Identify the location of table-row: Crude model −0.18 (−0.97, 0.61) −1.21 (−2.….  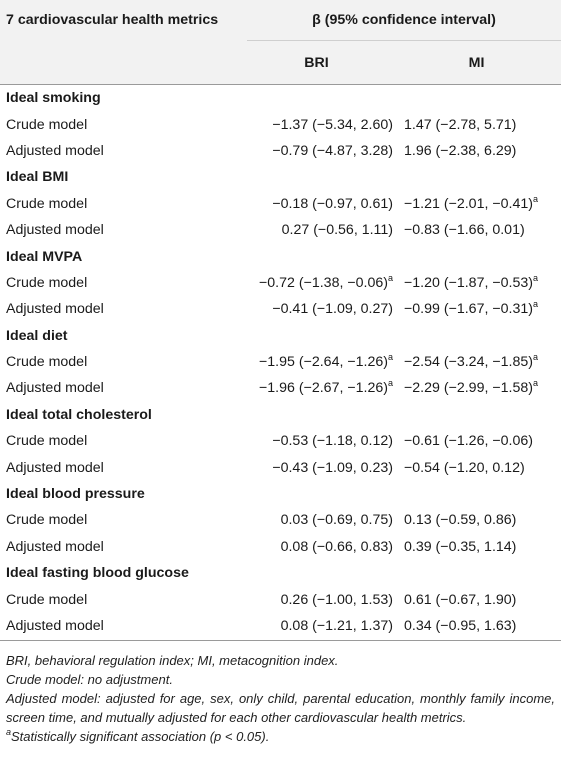
(280, 204).